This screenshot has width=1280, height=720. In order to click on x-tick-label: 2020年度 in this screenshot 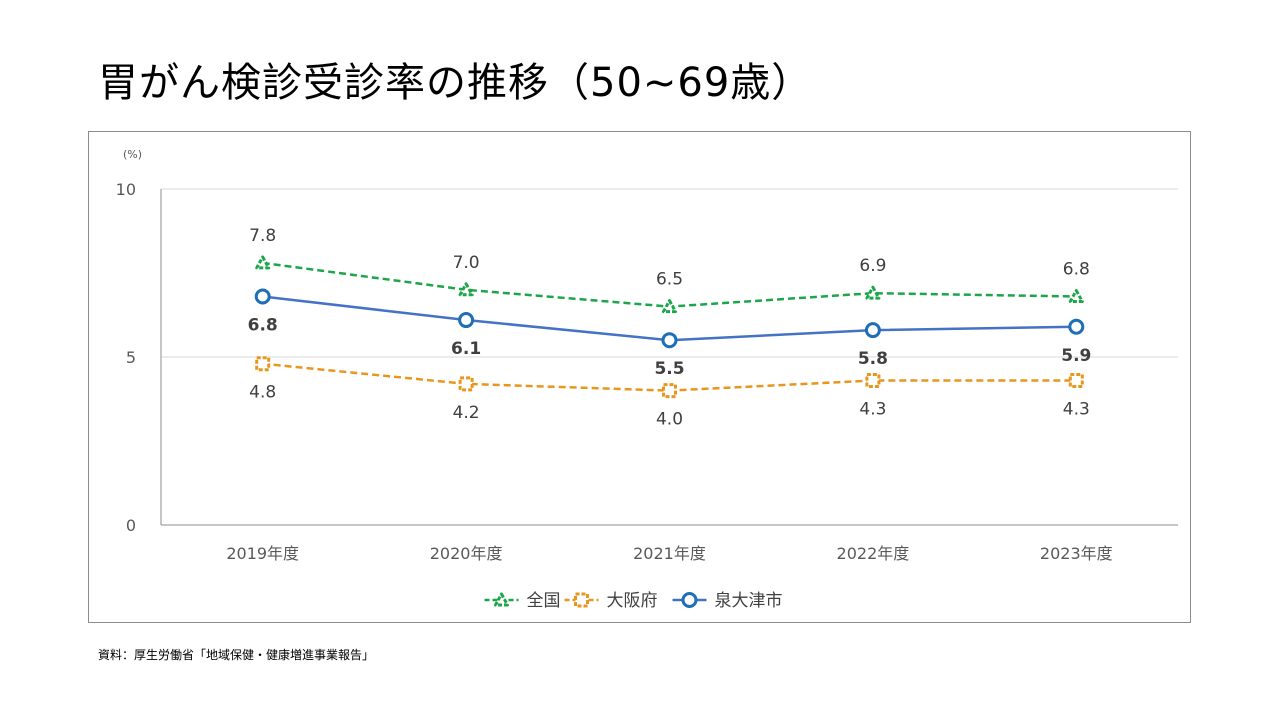, I will do `click(466, 553)`.